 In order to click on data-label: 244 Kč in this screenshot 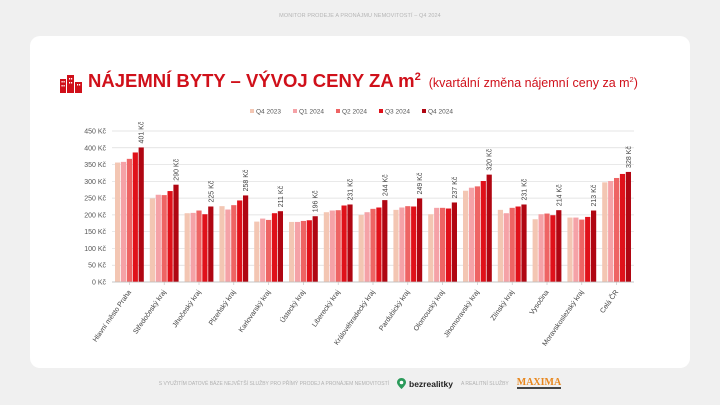, I will do `click(385, 185)`.